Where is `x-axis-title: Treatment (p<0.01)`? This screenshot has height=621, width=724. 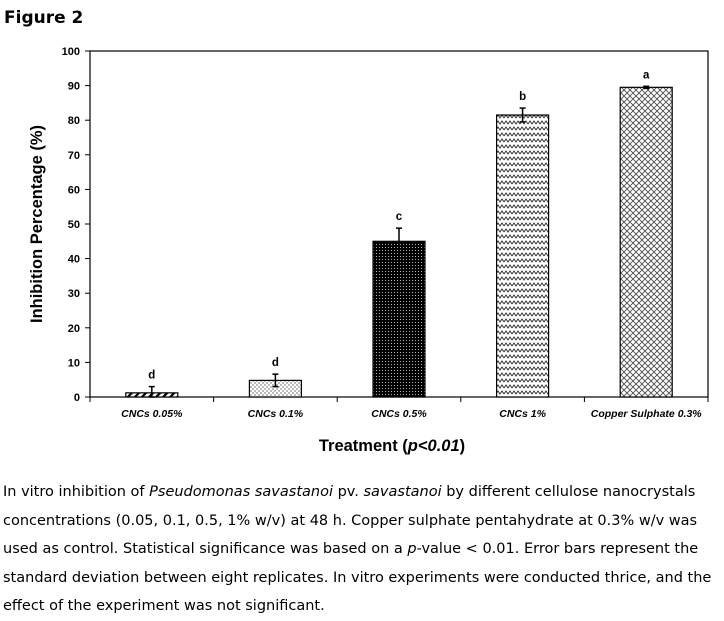
x-axis-title: Treatment (p<0.01) is located at coordinates (392, 446).